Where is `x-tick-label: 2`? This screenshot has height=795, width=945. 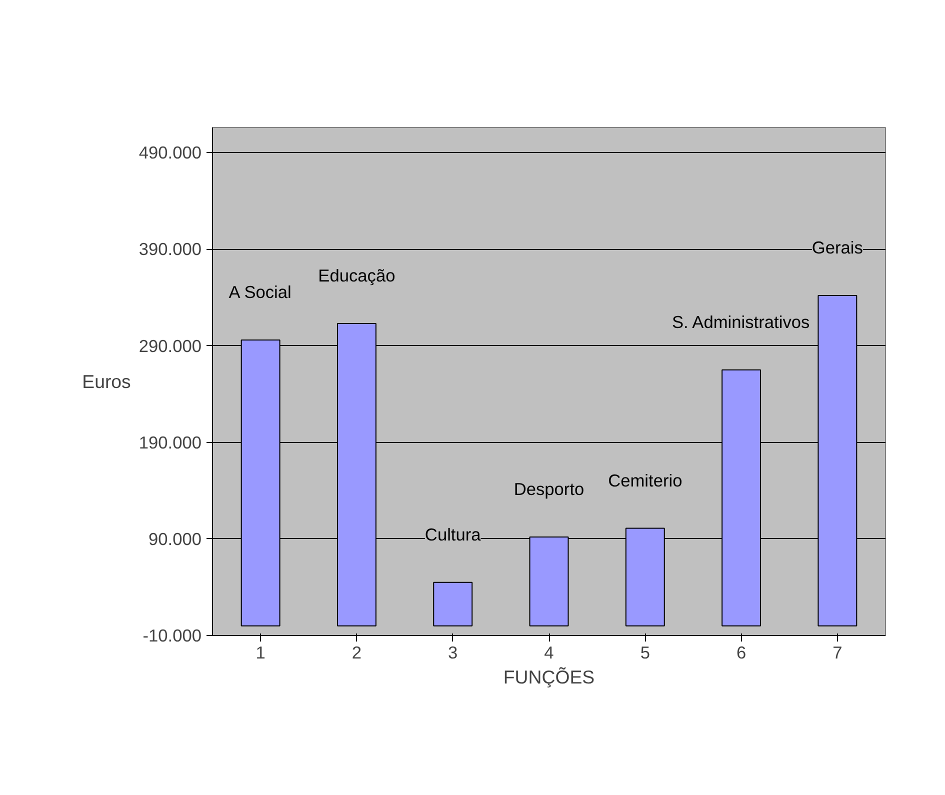 x-tick-label: 2 is located at coordinates (357, 652).